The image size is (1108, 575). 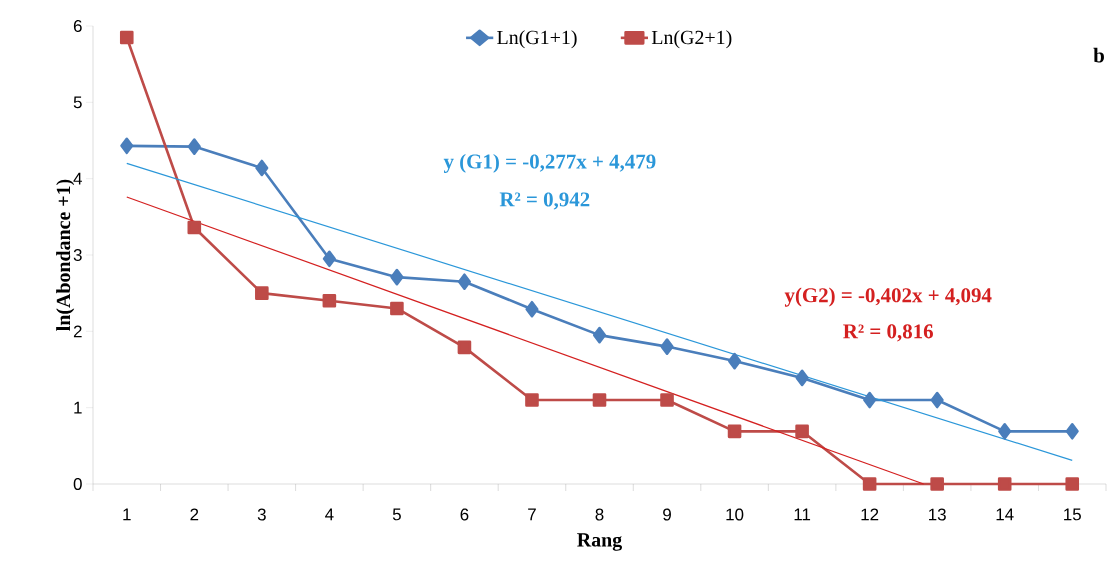 I want to click on annotation: R² = 0,942, so click(x=544, y=201).